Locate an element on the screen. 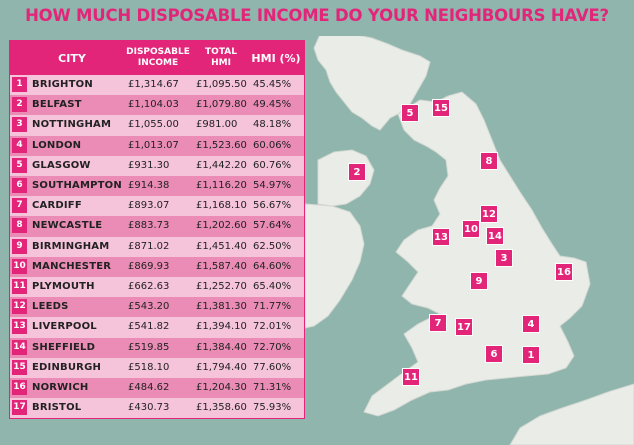 This screenshot has height=445, width=634. city-name: NOTTINGHAM is located at coordinates (72, 125).